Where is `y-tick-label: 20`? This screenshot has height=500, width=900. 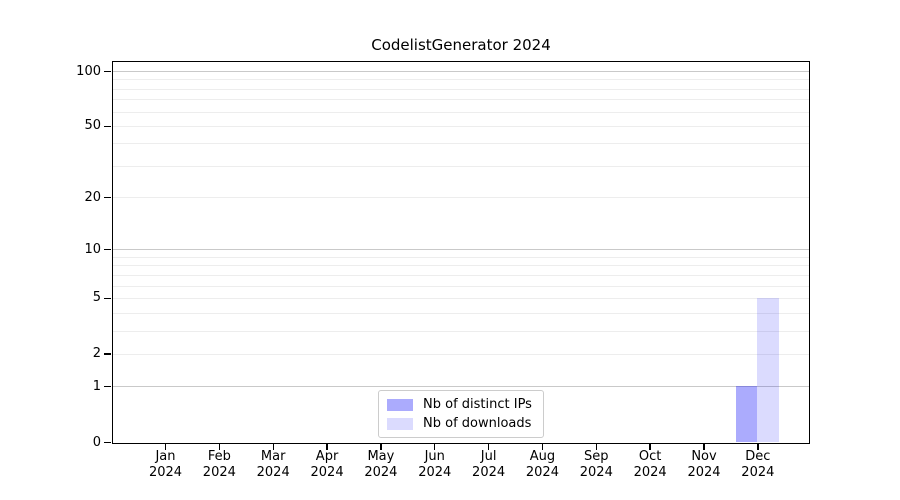 y-tick-label: 20 is located at coordinates (92, 197).